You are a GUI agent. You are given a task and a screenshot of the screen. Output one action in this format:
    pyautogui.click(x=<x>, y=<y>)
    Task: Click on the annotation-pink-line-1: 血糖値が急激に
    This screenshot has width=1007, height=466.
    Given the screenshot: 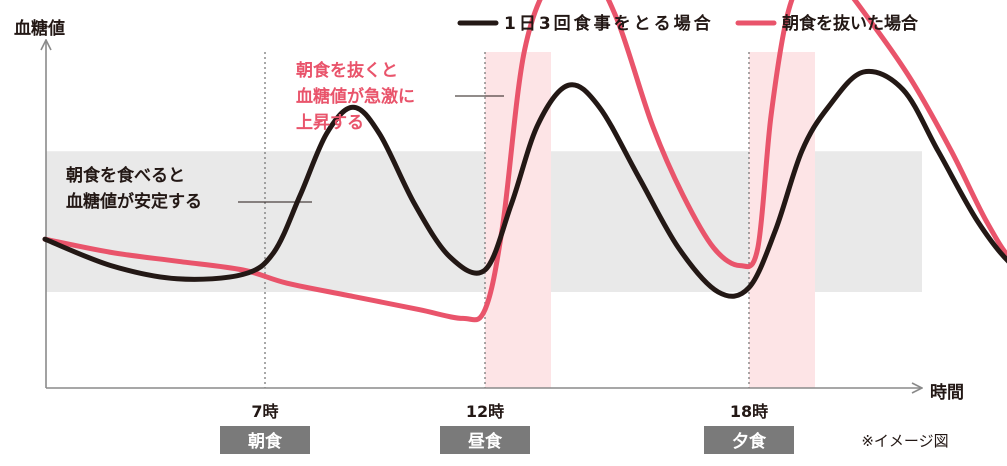 What is the action you would take?
    pyautogui.click(x=355, y=96)
    